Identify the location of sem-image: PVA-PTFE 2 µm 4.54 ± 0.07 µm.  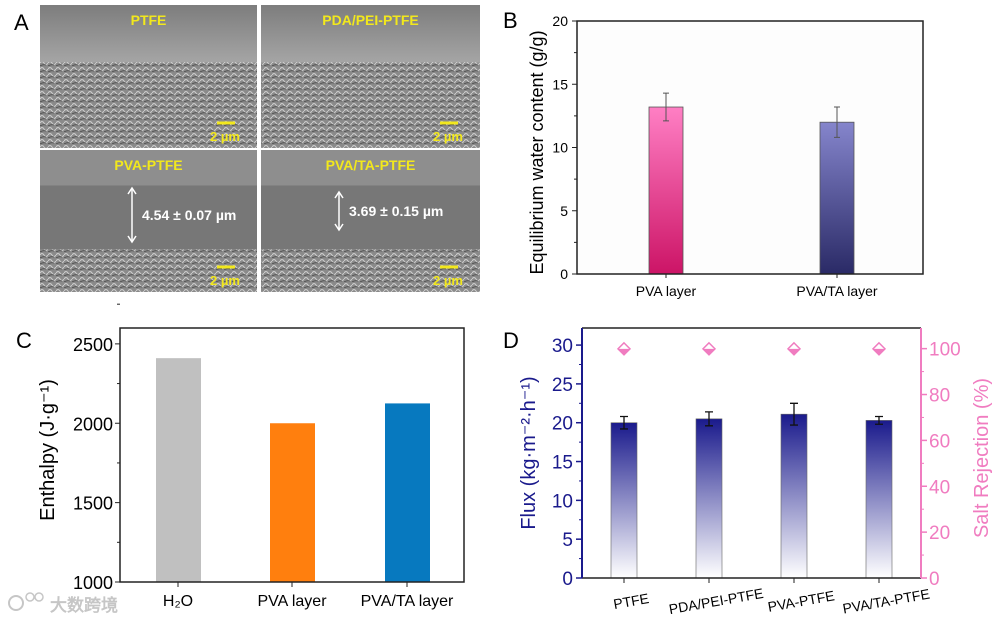
(148, 221).